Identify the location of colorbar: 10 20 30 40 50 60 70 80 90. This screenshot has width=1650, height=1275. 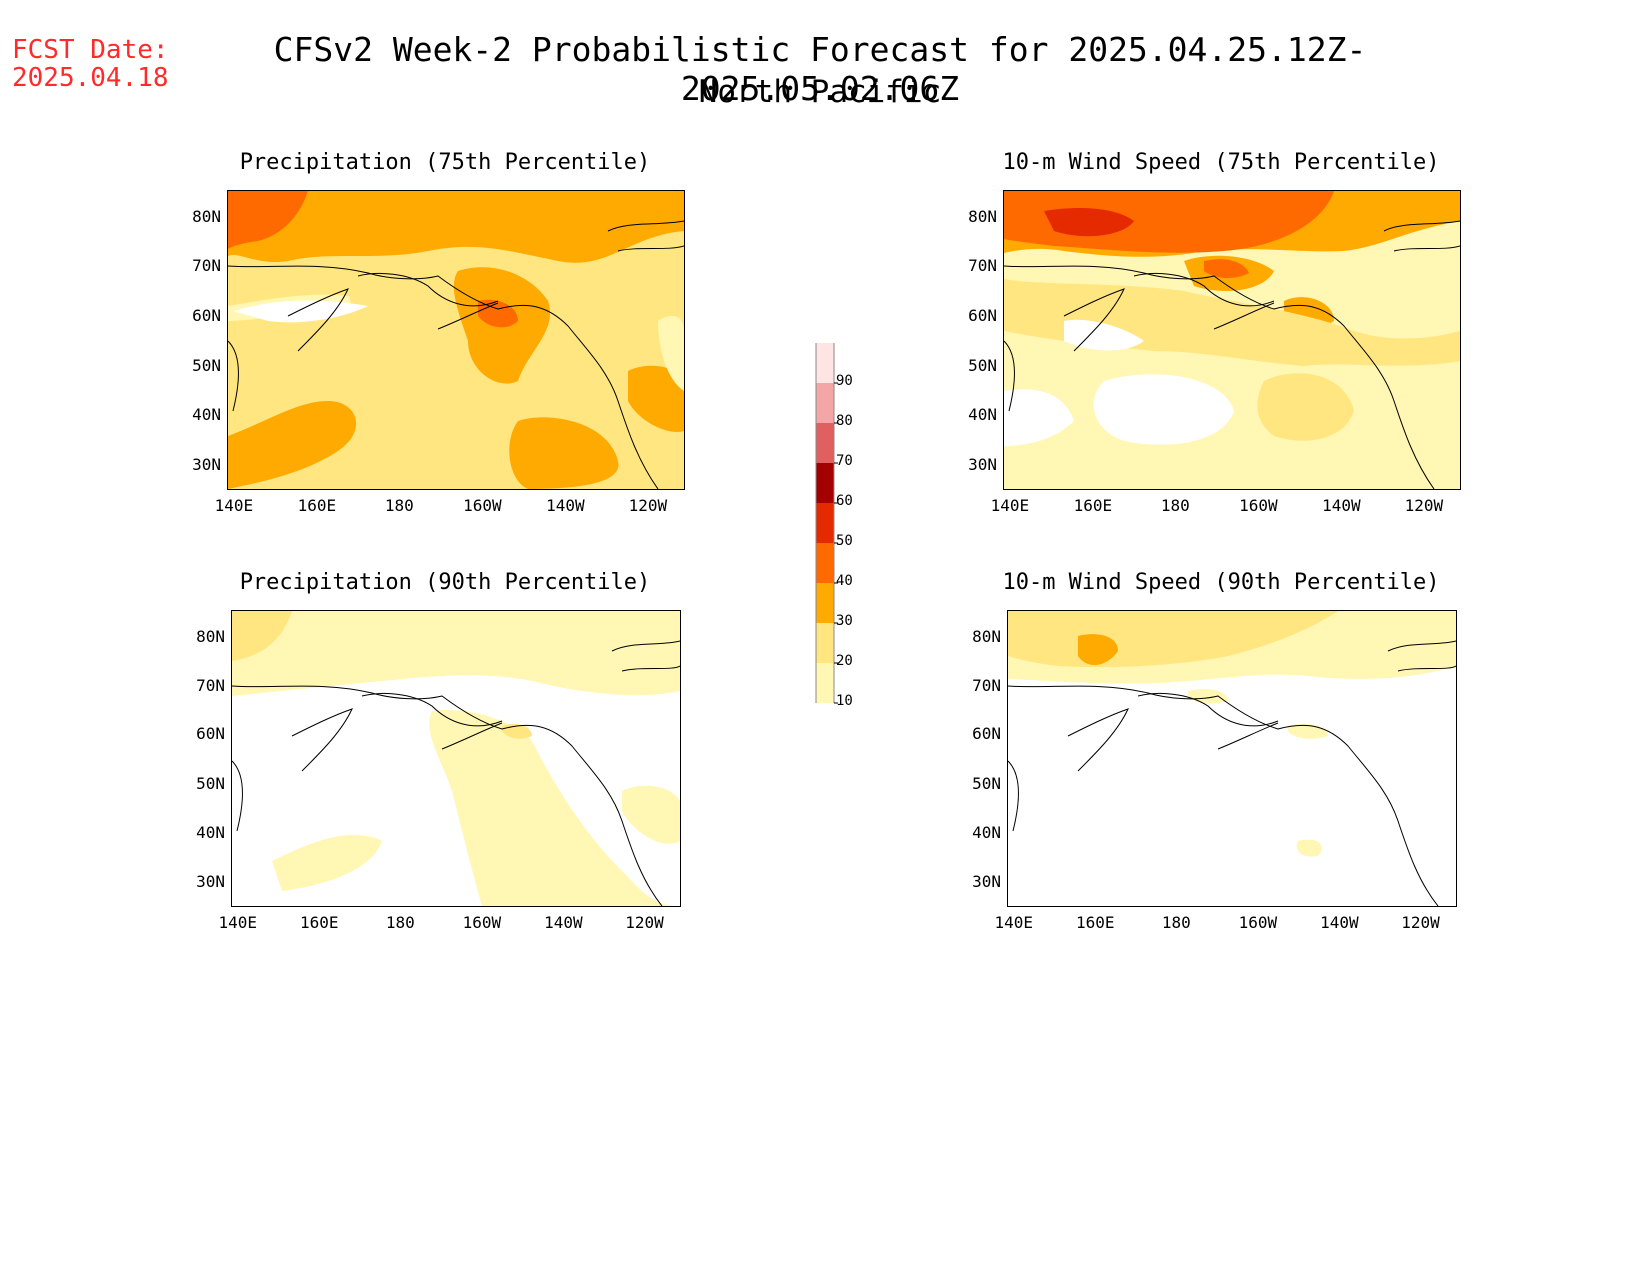
(838, 536).